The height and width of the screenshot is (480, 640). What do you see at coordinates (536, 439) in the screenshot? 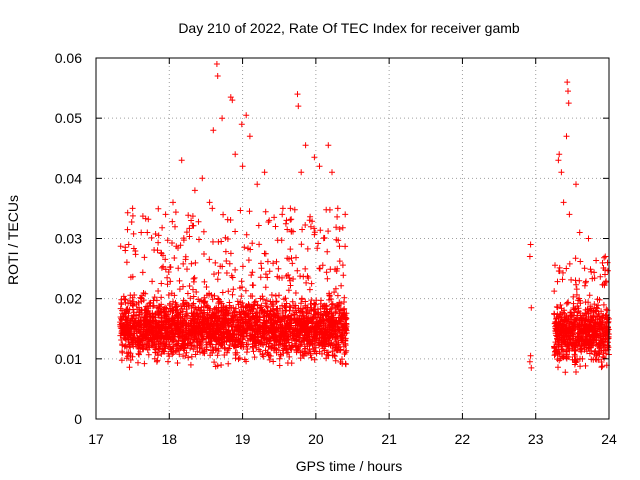
I see `x-tick-label: 23` at bounding box center [536, 439].